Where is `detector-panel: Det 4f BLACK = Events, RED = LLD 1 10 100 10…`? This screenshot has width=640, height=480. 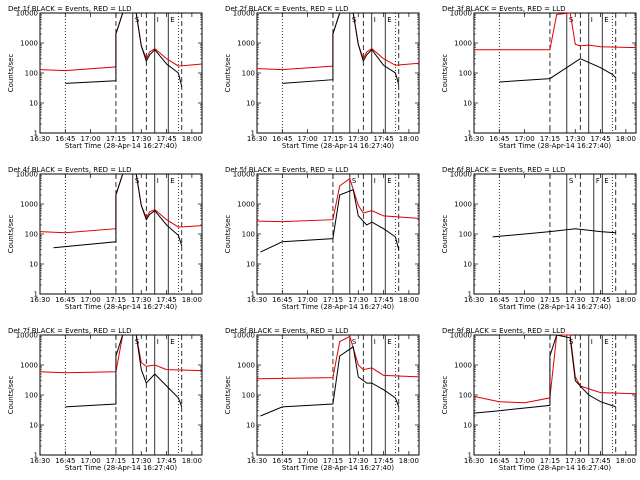
detector-panel: Det 4f BLACK = Events, RED = LLD 1 10 100 10… is located at coordinates (105, 238).